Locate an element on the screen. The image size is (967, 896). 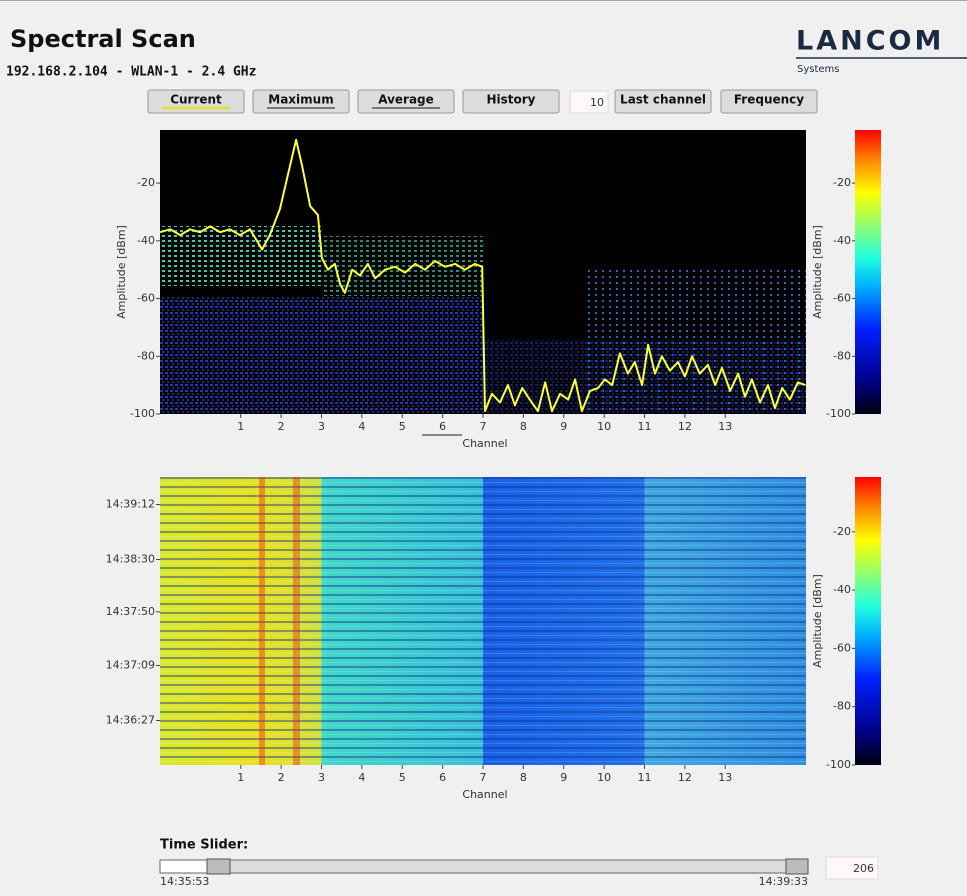
y-tick-label: -20 is located at coordinates (146, 182).